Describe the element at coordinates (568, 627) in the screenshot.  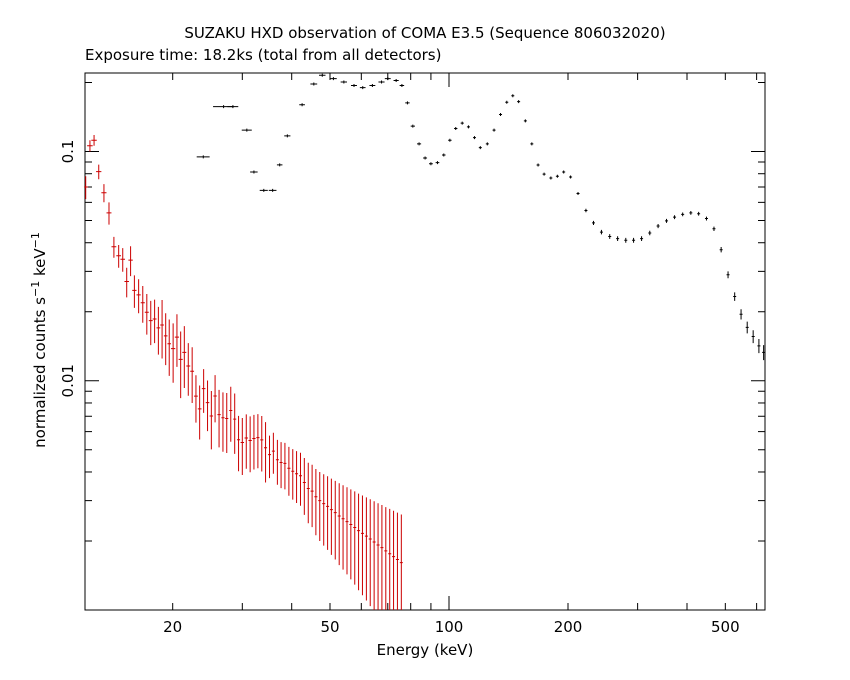
I see `x-tick-label: 200` at that location.